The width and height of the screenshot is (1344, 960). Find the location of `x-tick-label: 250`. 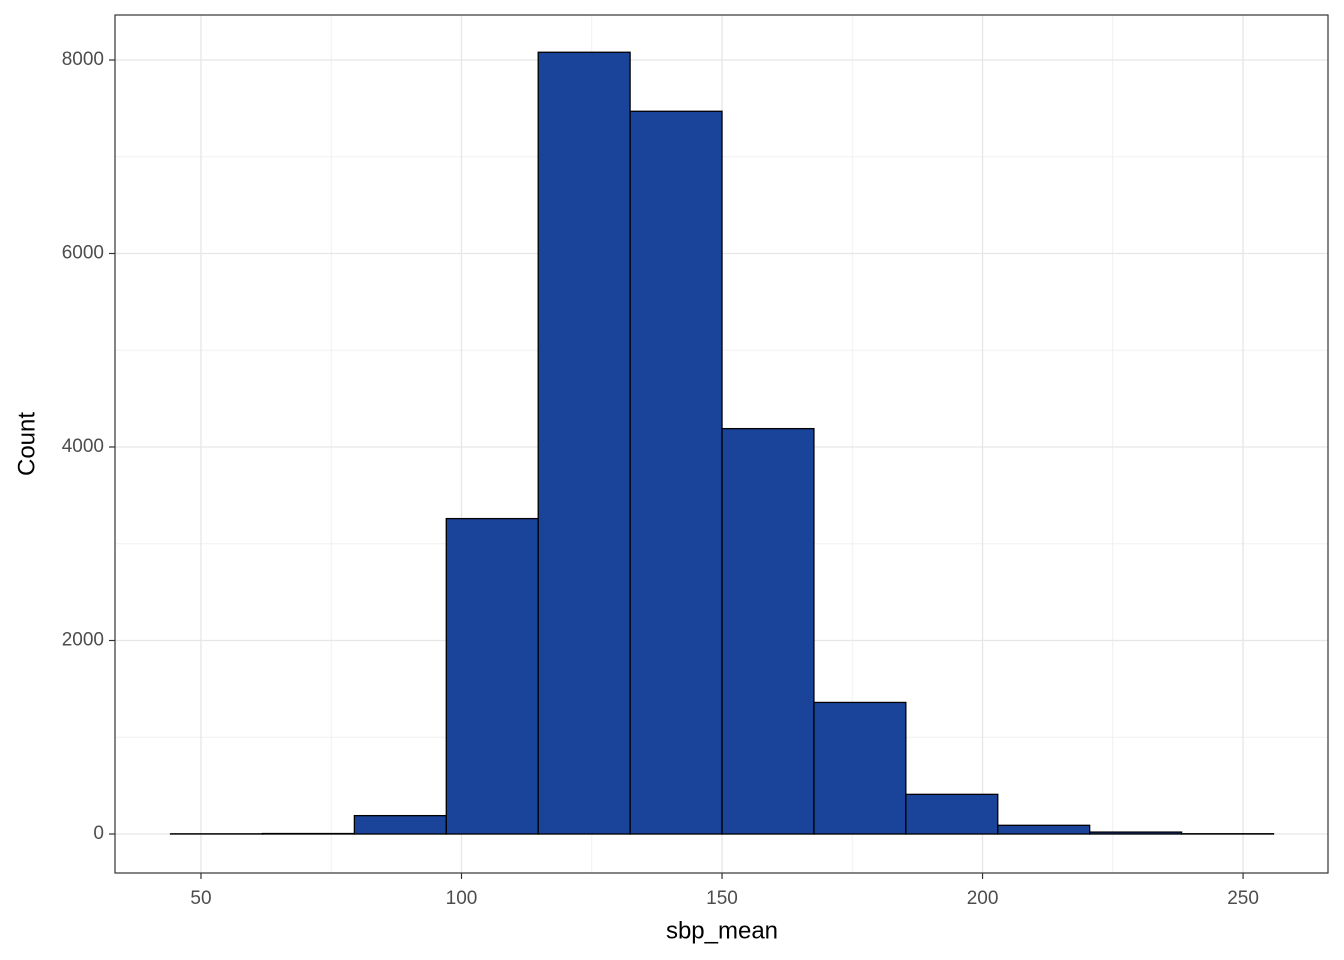

x-tick-label: 250 is located at coordinates (1243, 898).